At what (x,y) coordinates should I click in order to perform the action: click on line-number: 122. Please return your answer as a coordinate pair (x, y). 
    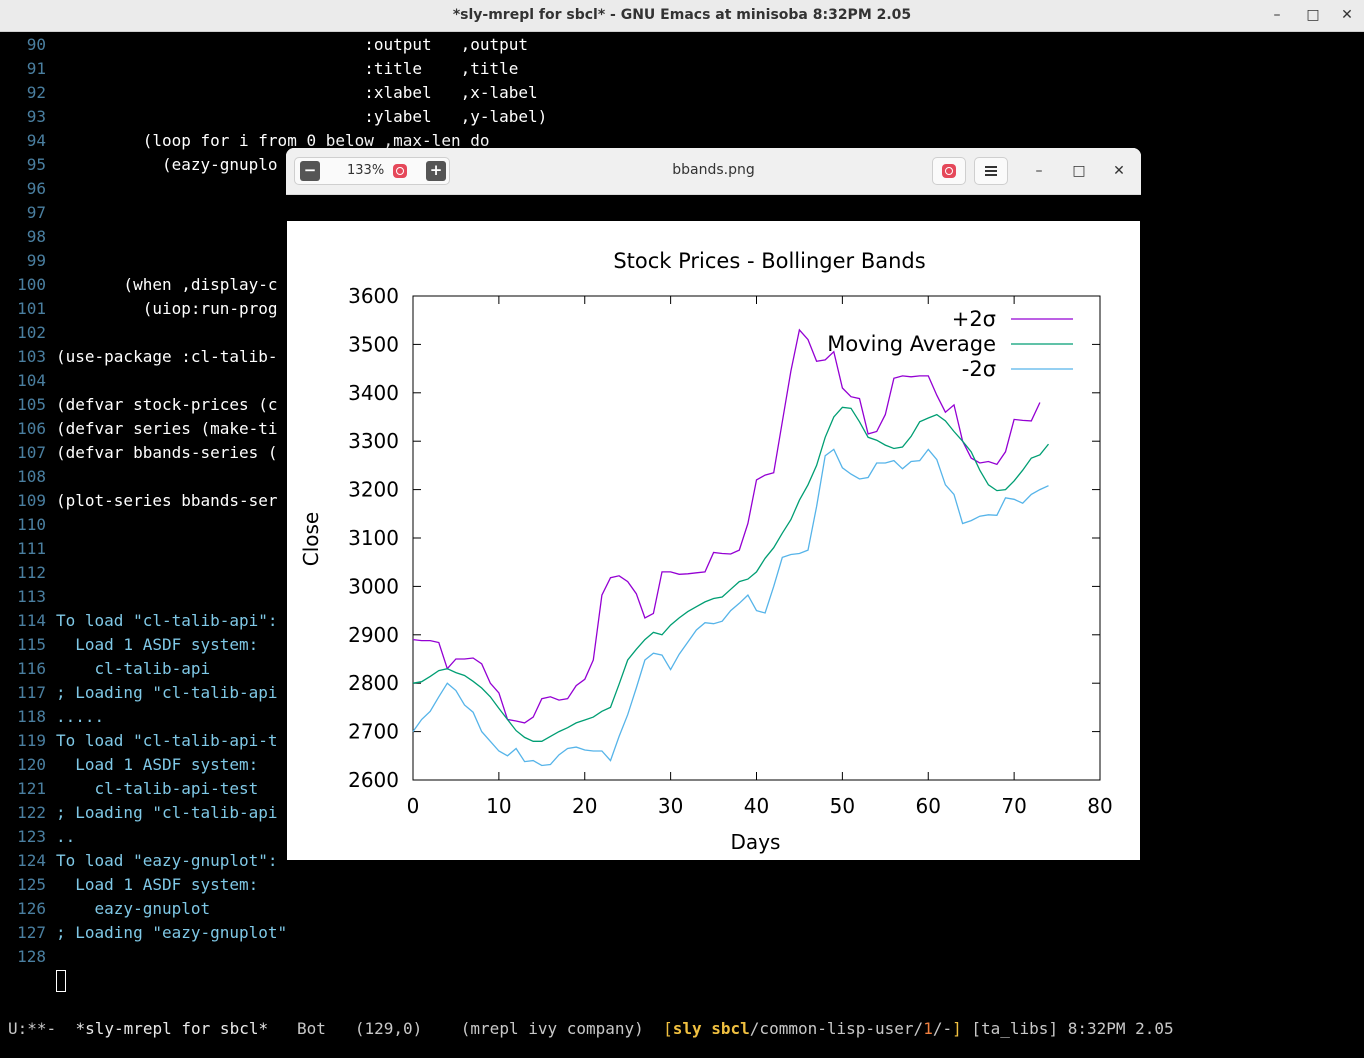
    Looking at the image, I should click on (31, 812).